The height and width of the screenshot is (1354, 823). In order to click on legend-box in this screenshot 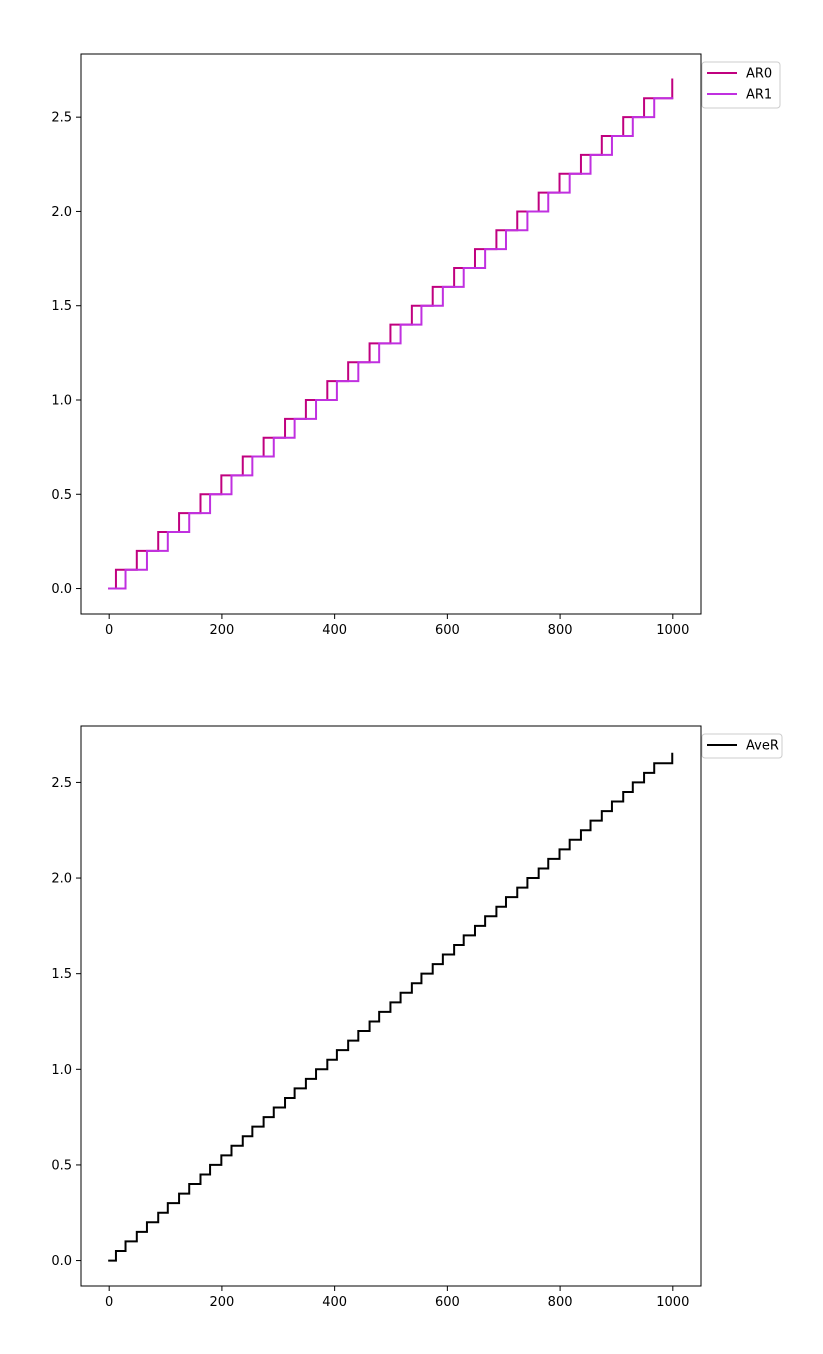, I will do `click(742, 746)`.